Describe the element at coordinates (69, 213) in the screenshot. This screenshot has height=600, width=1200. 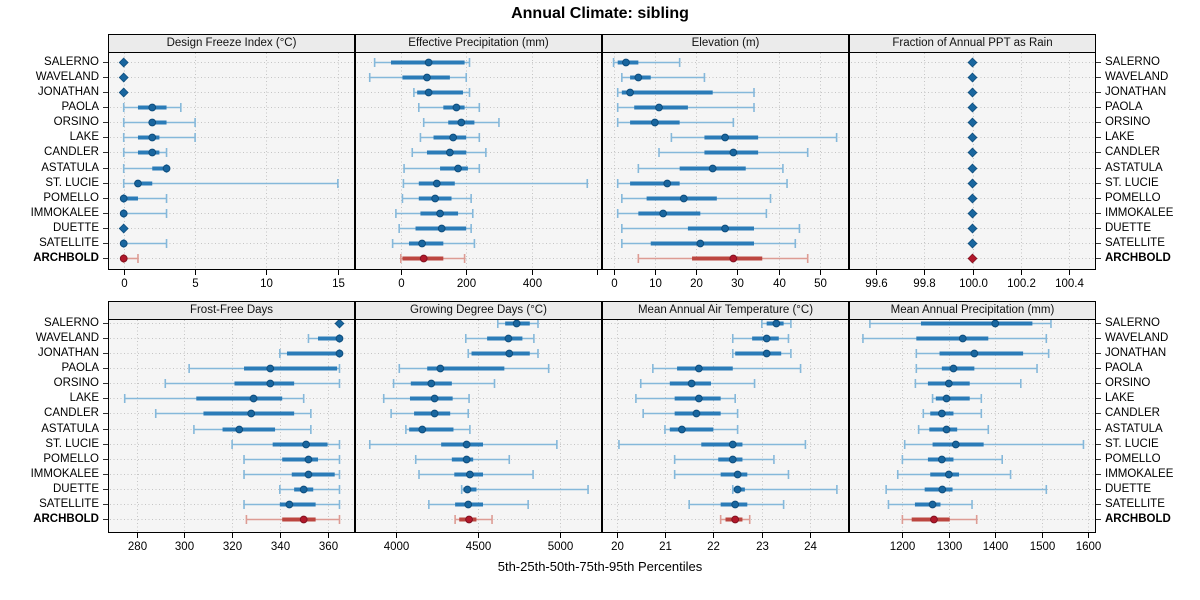
I see `site-label-immokalee: IMMOKALEE` at that location.